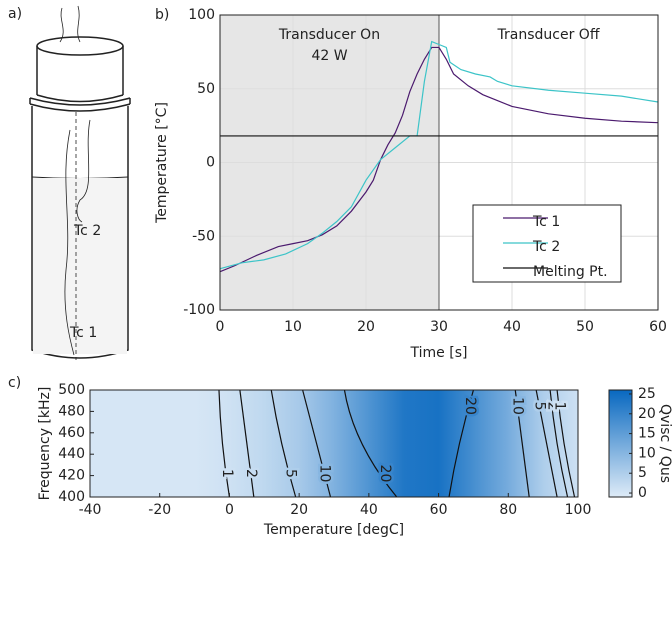  What do you see at coordinates (45, 444) in the screenshot?
I see `y-axis-label: Frequency [kHz]` at bounding box center [45, 444].